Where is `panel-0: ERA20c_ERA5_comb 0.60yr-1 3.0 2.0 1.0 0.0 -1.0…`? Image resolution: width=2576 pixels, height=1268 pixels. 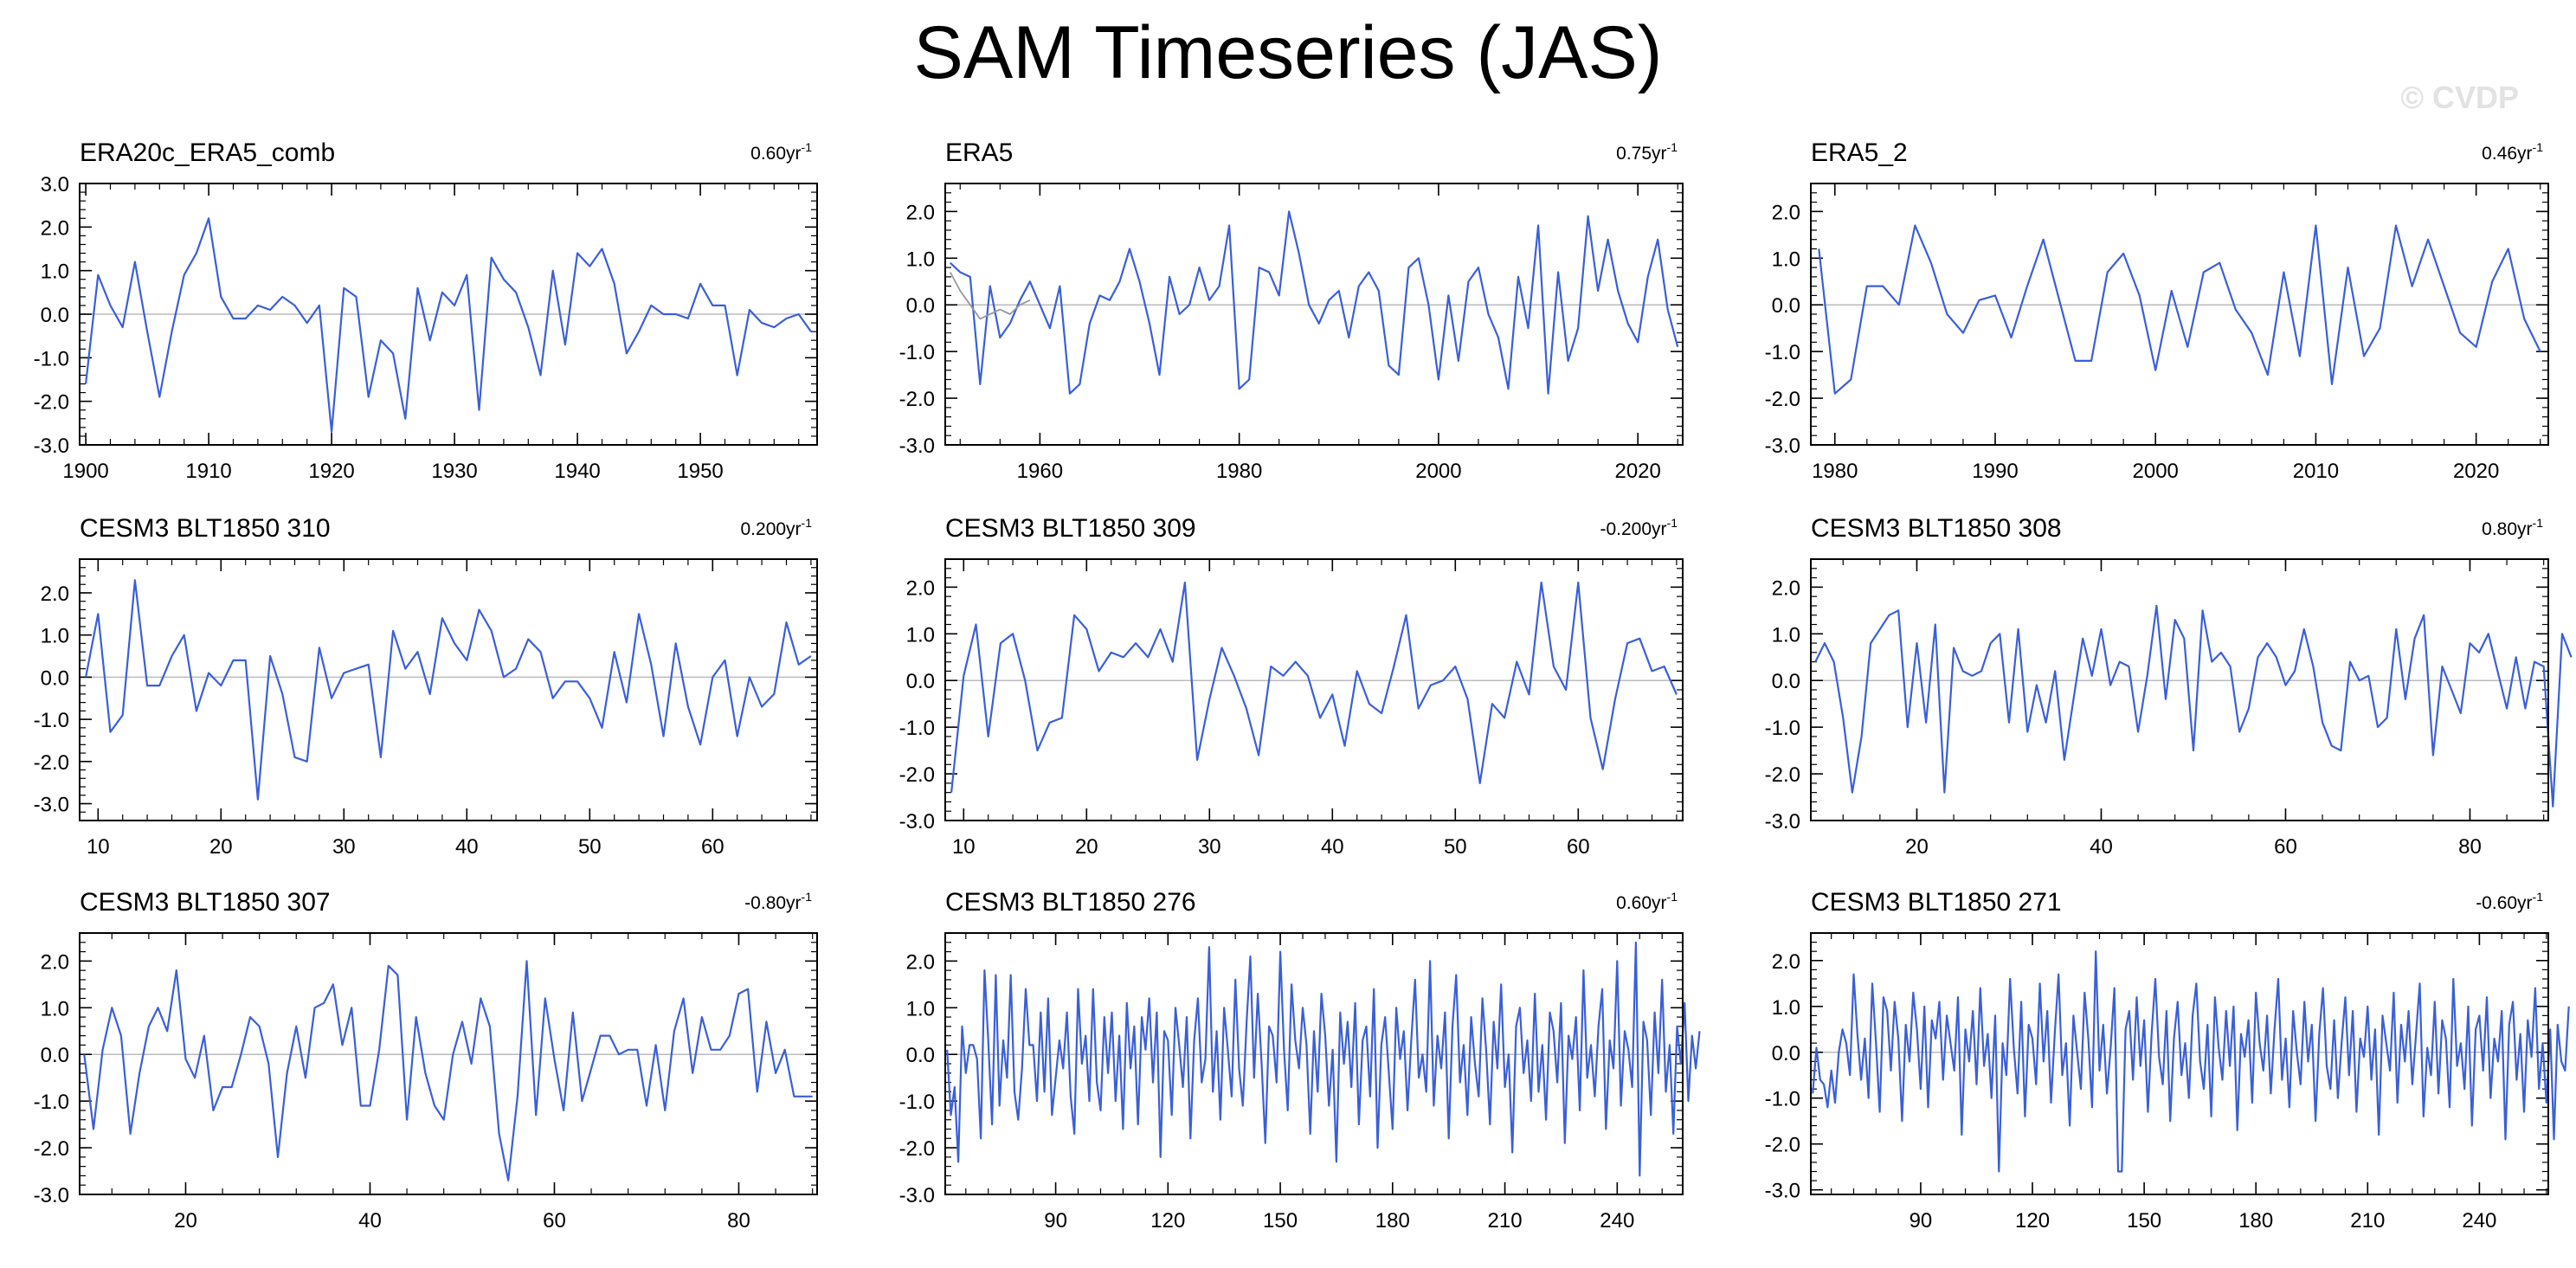
panel-0: ERA20c_ERA5_comb 0.60yr-1 3.0 2.0 1.0 0.0 -1.0… is located at coordinates (426, 310).